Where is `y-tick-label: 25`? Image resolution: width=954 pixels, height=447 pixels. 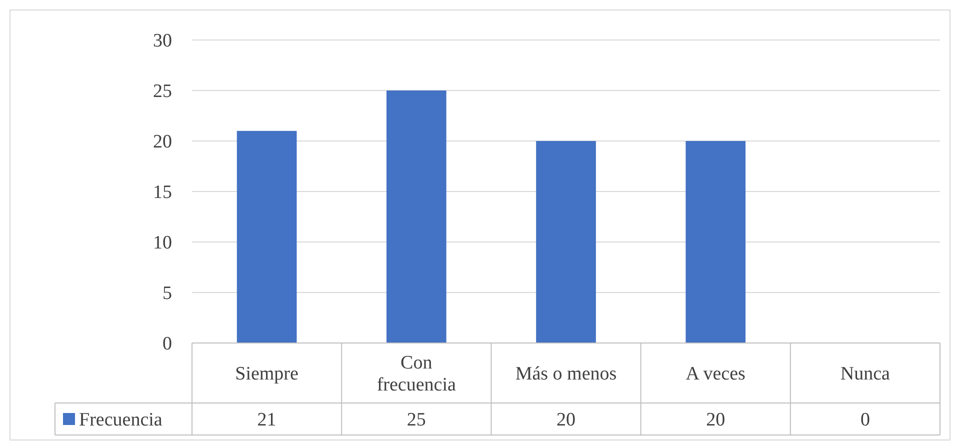
y-tick-label: 25 is located at coordinates (162, 91).